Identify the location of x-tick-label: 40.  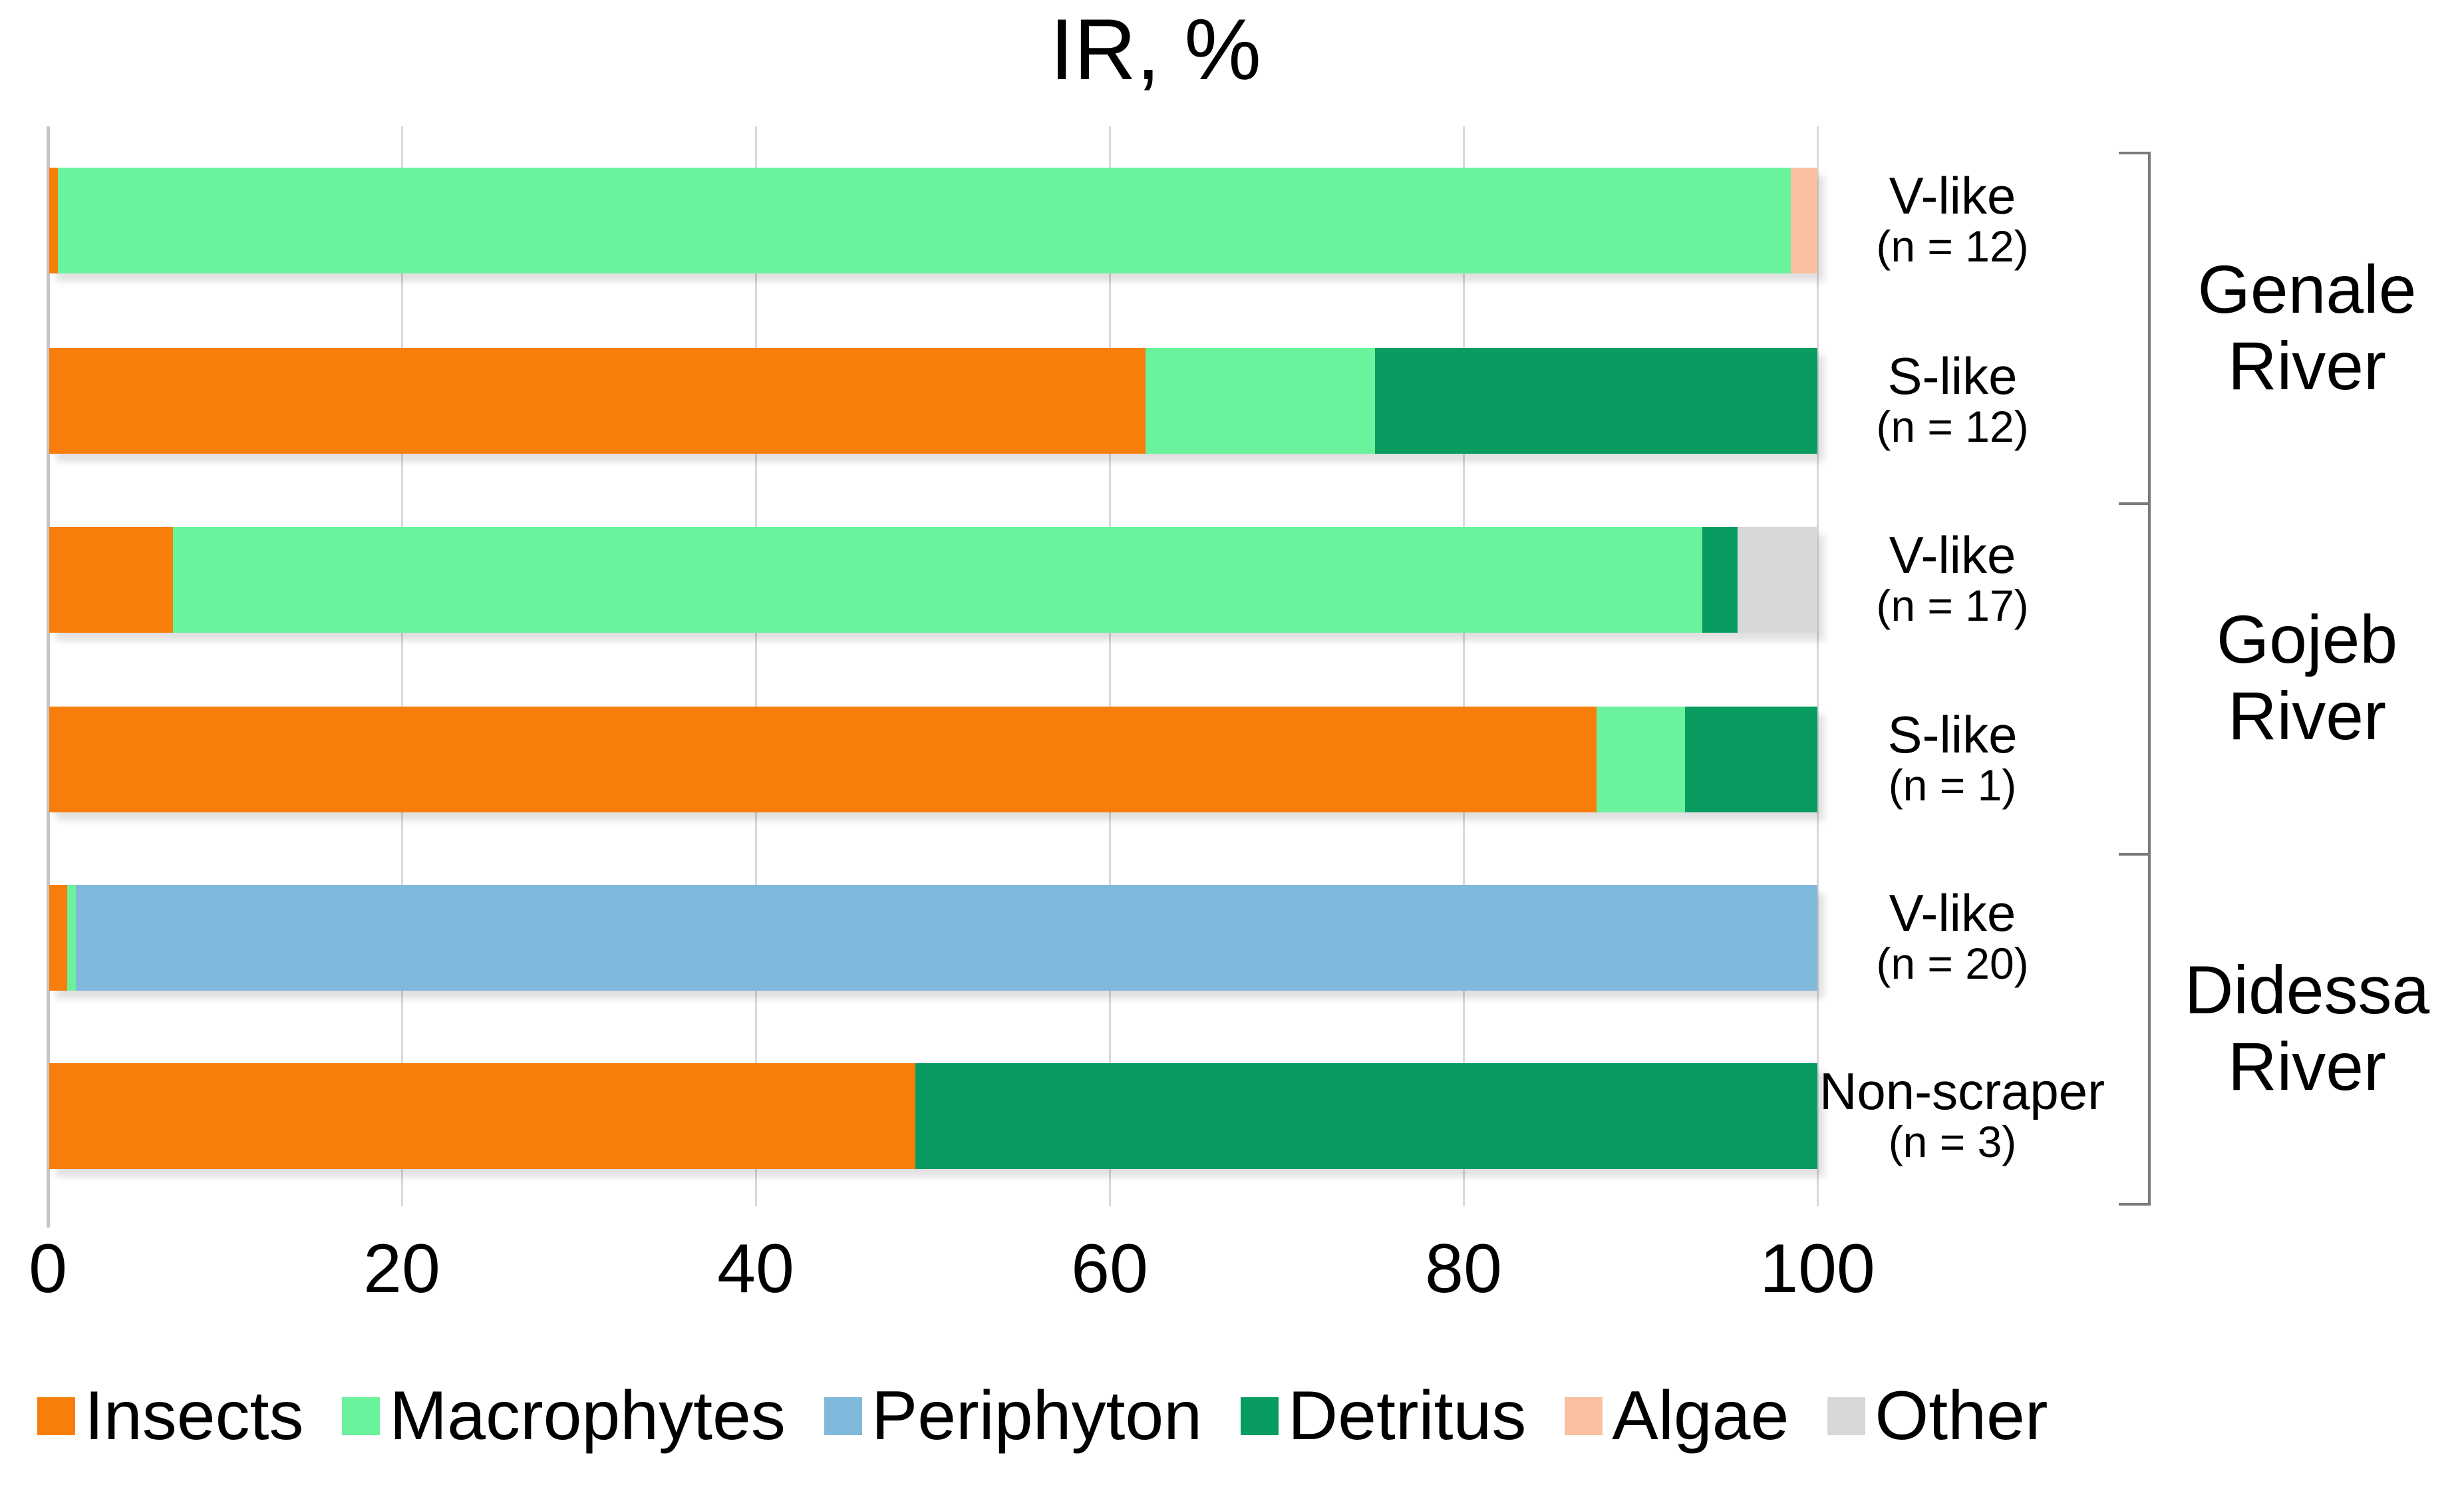
(755, 1268).